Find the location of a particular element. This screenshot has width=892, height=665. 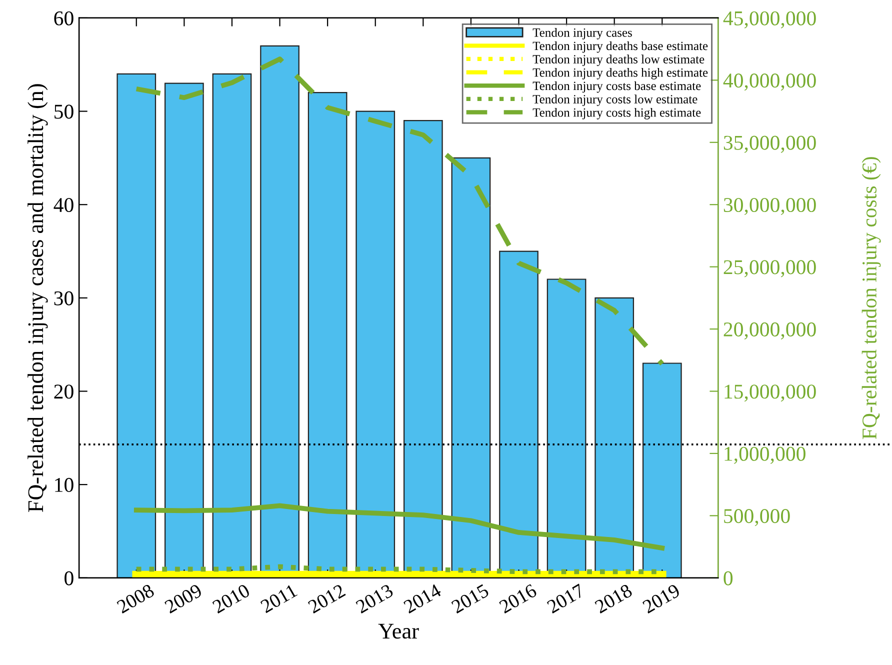

y3-tick-label: 40,000,000 is located at coordinates (769, 82).